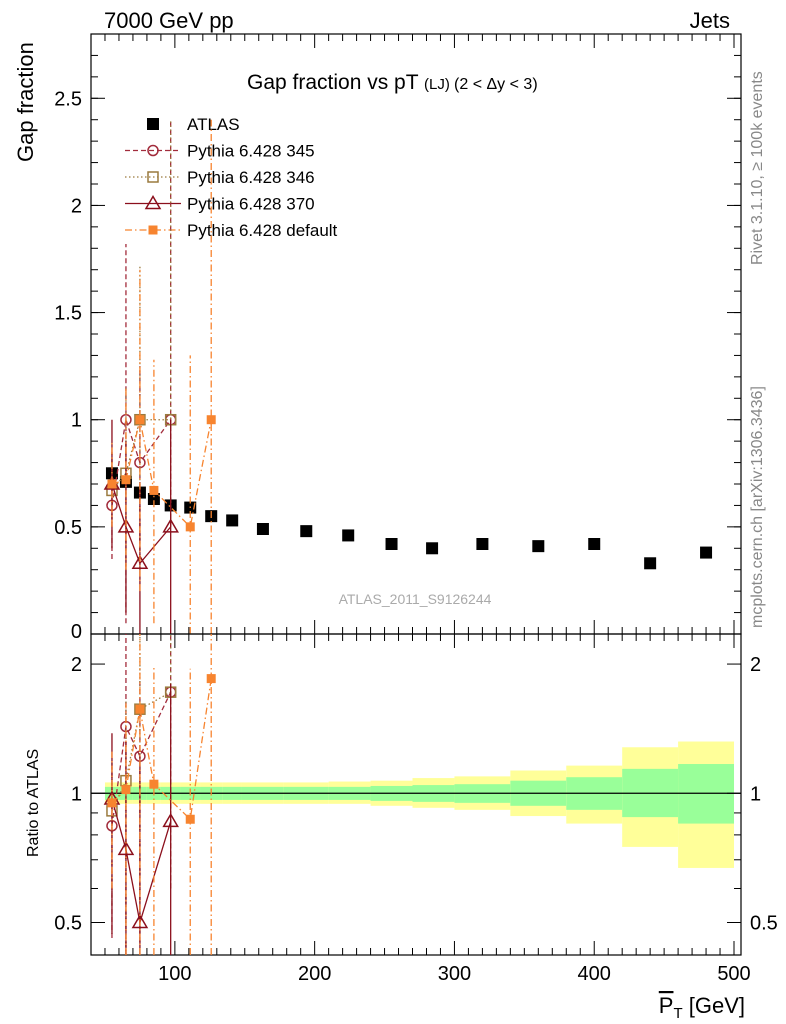 The image size is (786, 1024). Describe the element at coordinates (68, 314) in the screenshot. I see `main-ytick-label: 1.5` at that location.